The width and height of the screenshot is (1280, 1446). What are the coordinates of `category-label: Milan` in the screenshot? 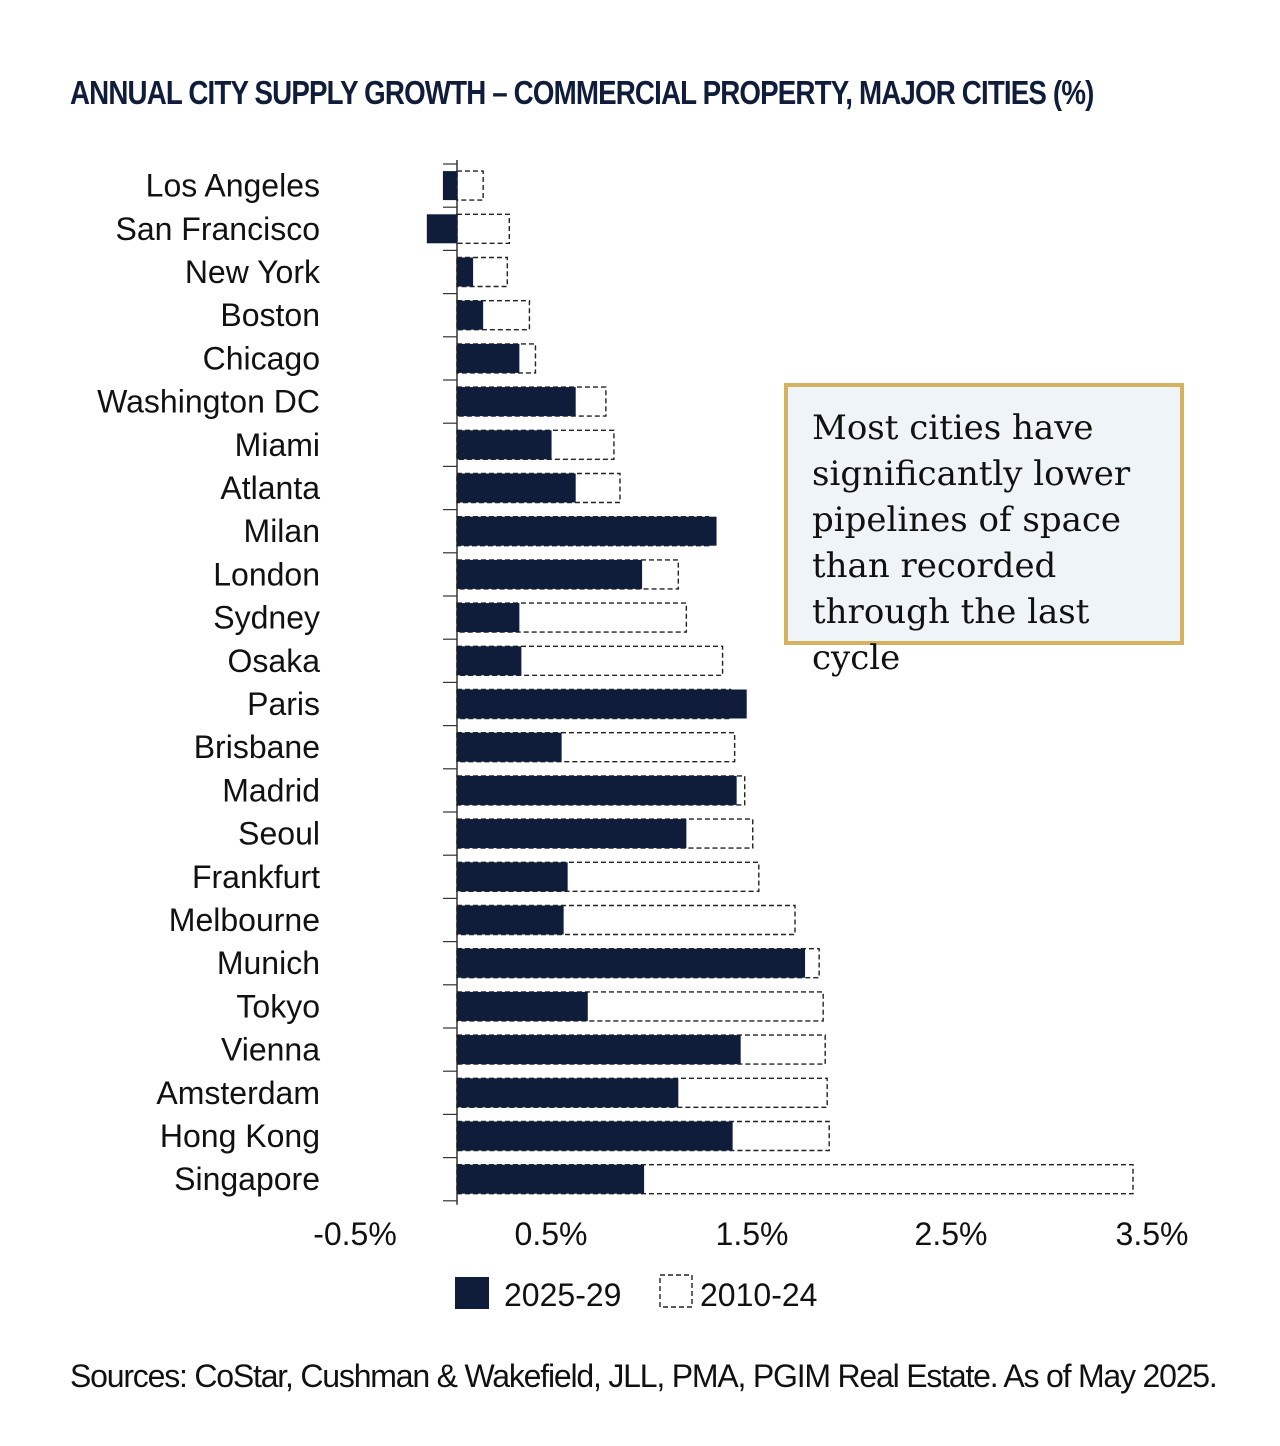 It's located at (282, 531).